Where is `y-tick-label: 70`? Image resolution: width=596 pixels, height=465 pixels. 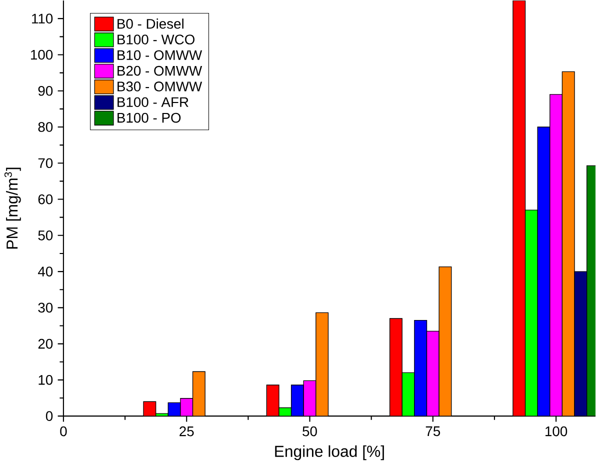
y-tick-label: 70 is located at coordinates (45, 163).